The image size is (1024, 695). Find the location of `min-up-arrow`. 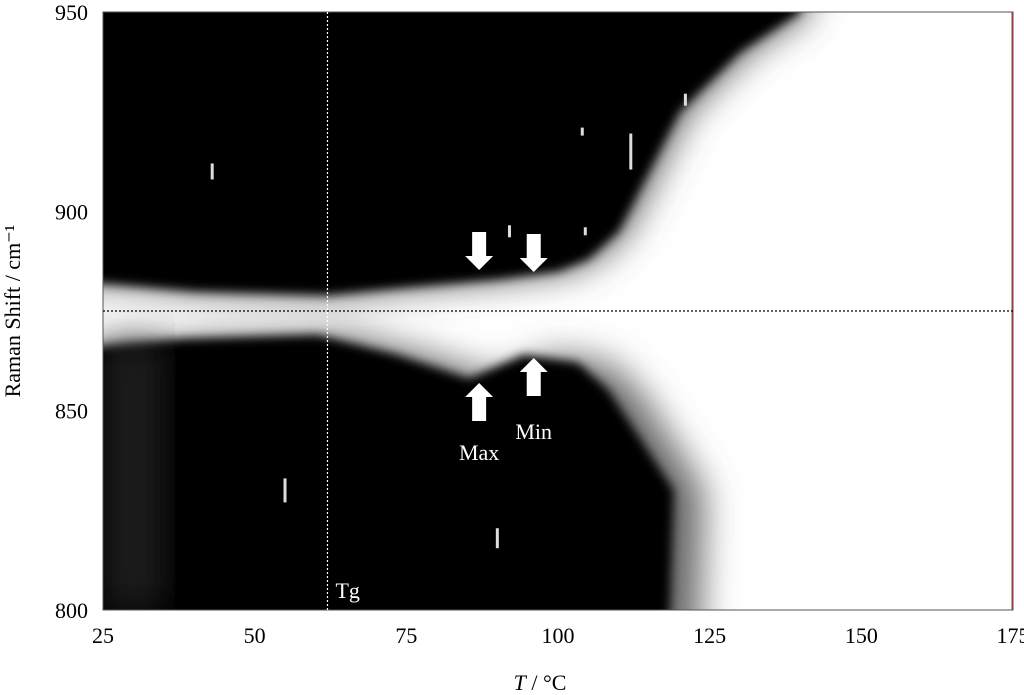

min-up-arrow is located at coordinates (533, 377).